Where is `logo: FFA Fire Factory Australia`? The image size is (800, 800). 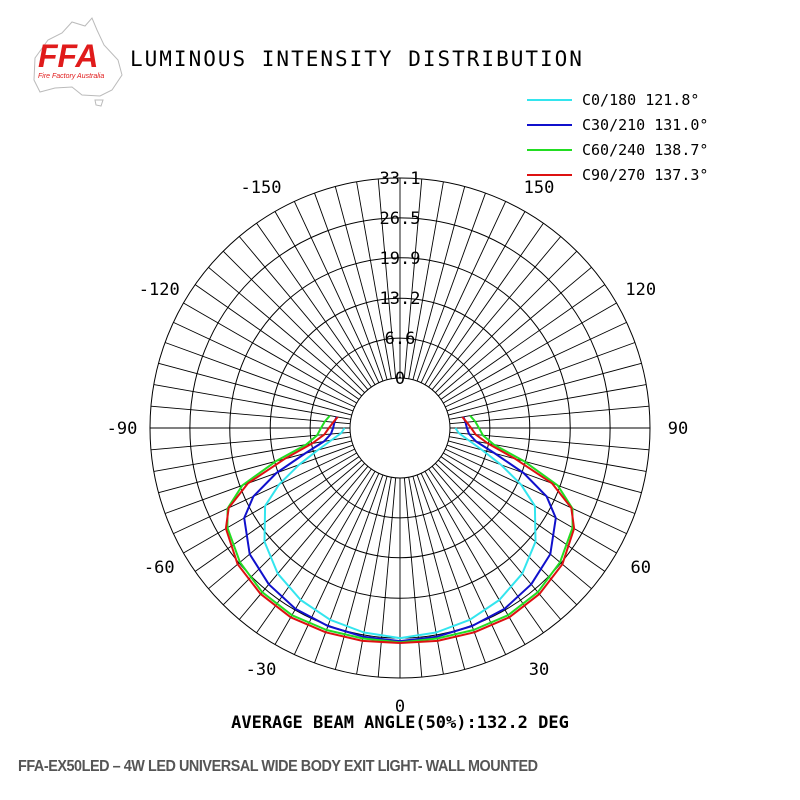
logo: FFA Fire Factory Australia is located at coordinates (78, 62).